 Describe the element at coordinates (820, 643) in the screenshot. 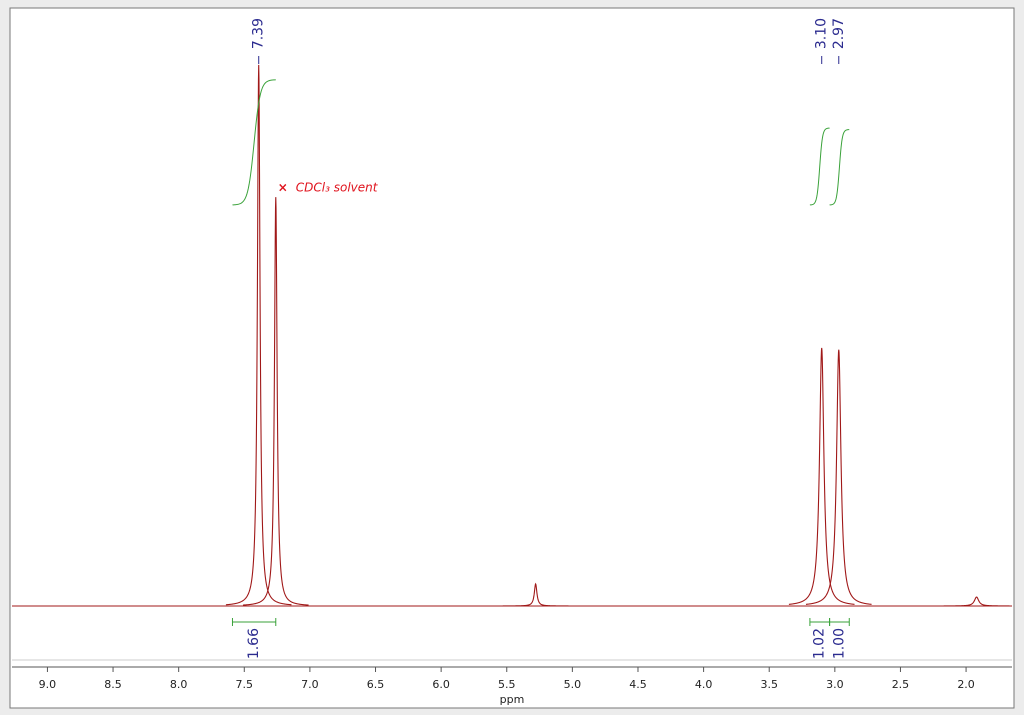

I see `integral-label: 1.02` at that location.